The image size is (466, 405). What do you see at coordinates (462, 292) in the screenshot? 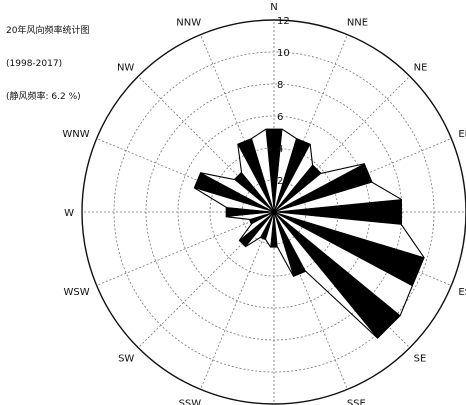
I see `direction-label-ese: ESE` at bounding box center [462, 292].